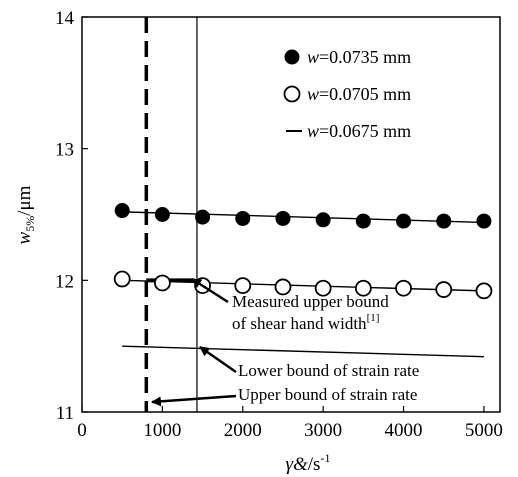 The width and height of the screenshot is (518, 477). Describe the element at coordinates (328, 370) in the screenshot. I see `annotation-lower-bound: Lower bound of strain rate` at that location.